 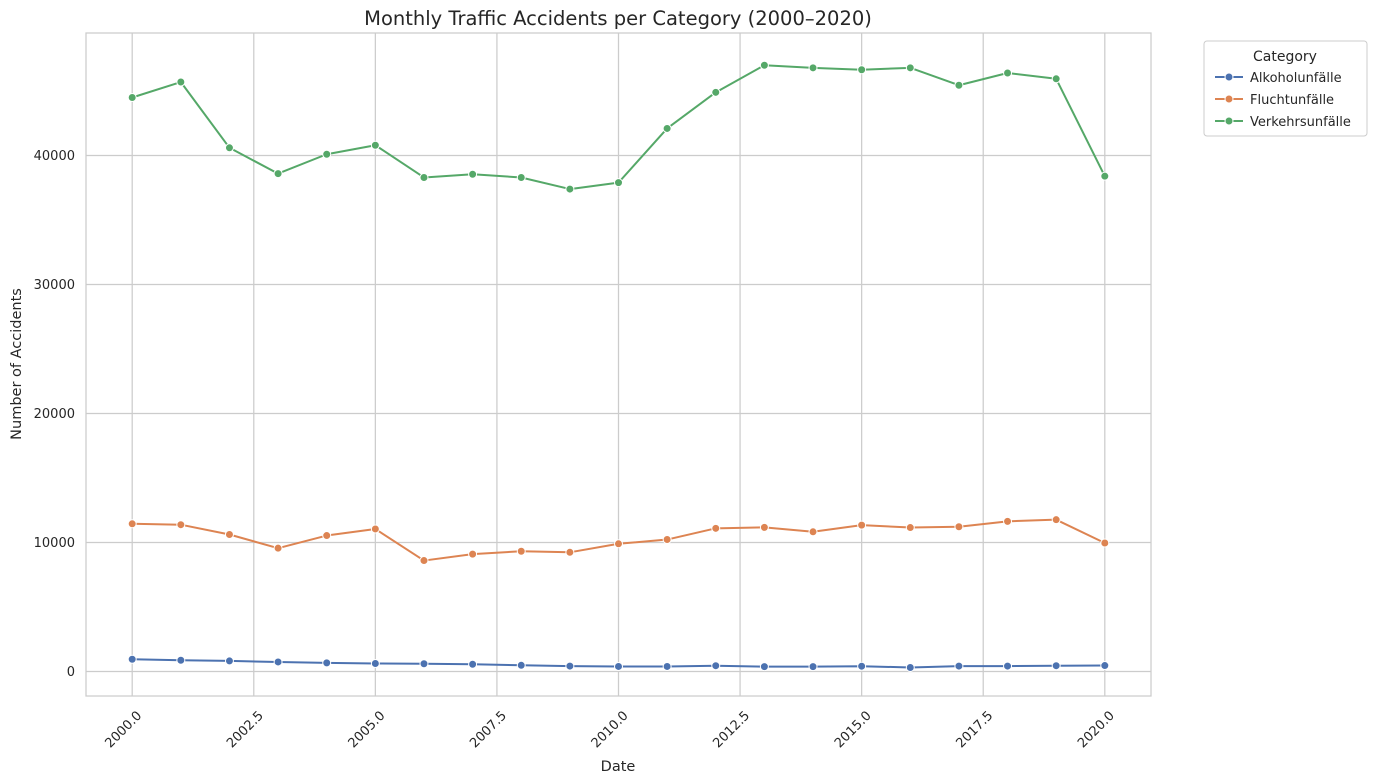 What do you see at coordinates (853, 729) in the screenshot?
I see `x-tick-label: 2015.0` at bounding box center [853, 729].